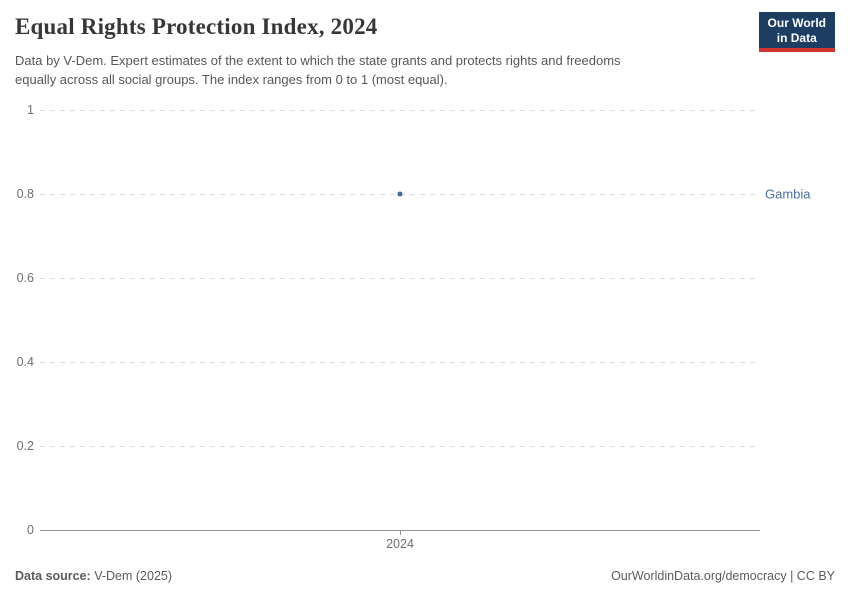 This screenshot has height=600, width=850. What do you see at coordinates (133, 576) in the screenshot?
I see `data-source-value: V-Dem (2025)` at bounding box center [133, 576].